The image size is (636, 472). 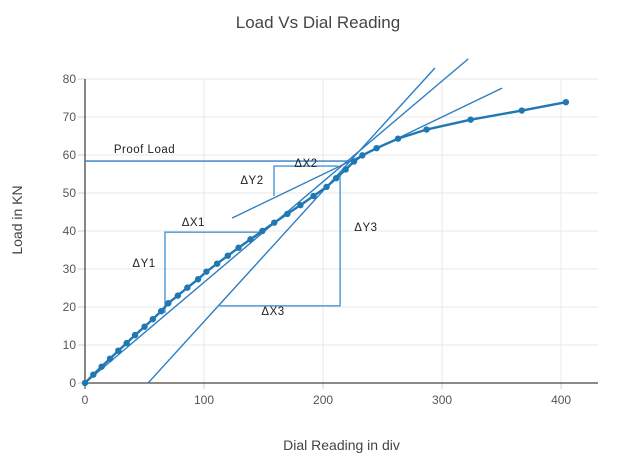 What do you see at coordinates (144, 150) in the screenshot?
I see `proof-load-label: Proof Load` at bounding box center [144, 150].